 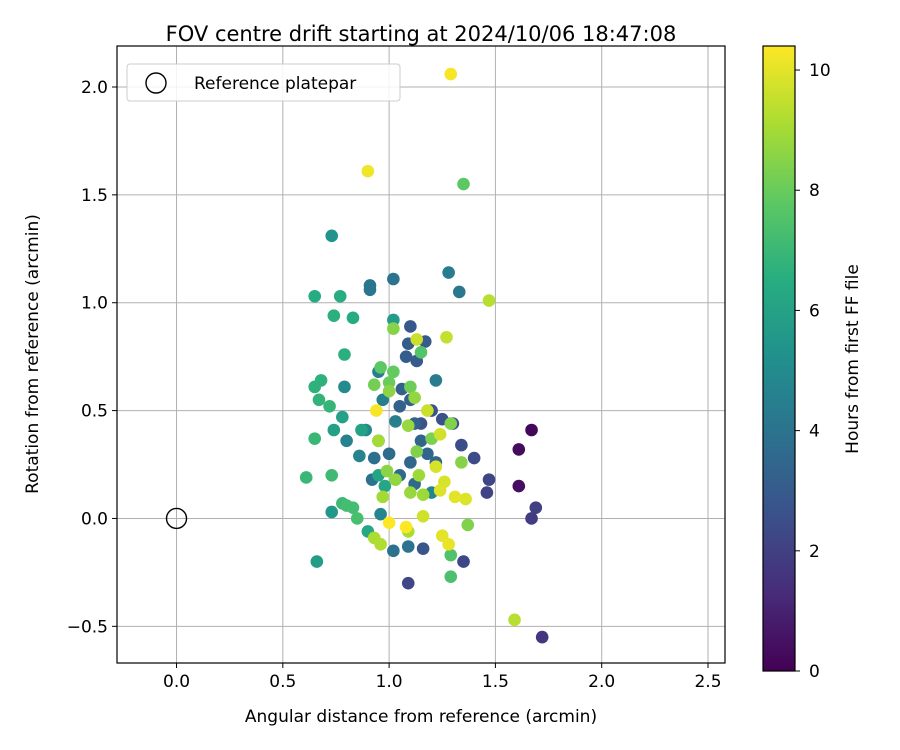 What do you see at coordinates (812, 363) in the screenshot?
I see `colorbar: 0 2 4 6 8 10 Hours from first FF file` at bounding box center [812, 363].